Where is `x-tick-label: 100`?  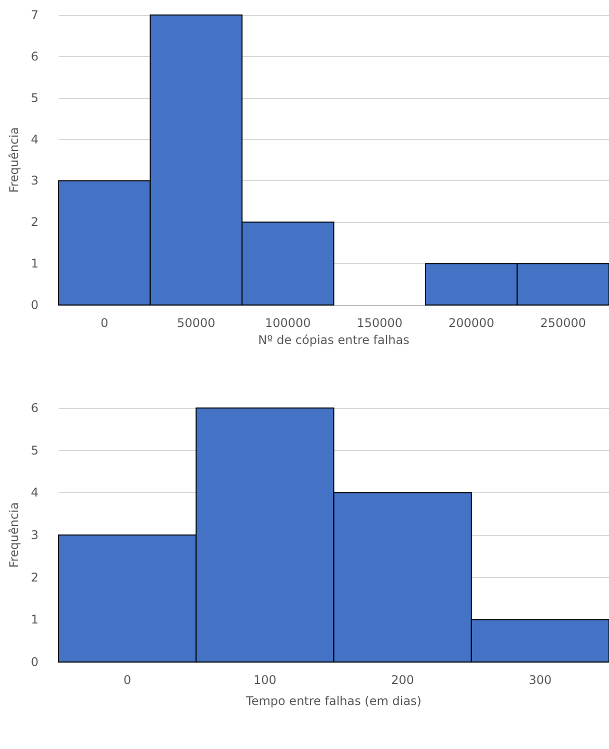 x-tick-label: 100 is located at coordinates (265, 680).